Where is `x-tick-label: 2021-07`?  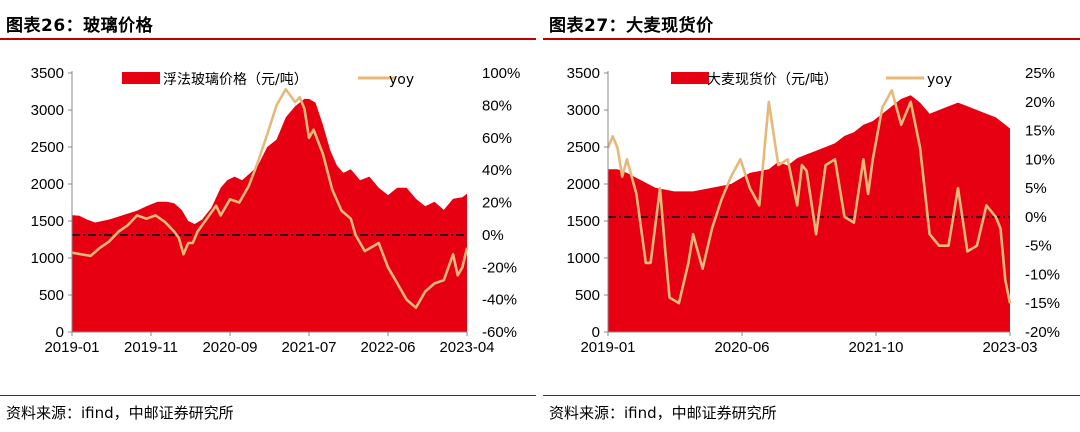 x-tick-label: 2021-07 is located at coordinates (308, 347).